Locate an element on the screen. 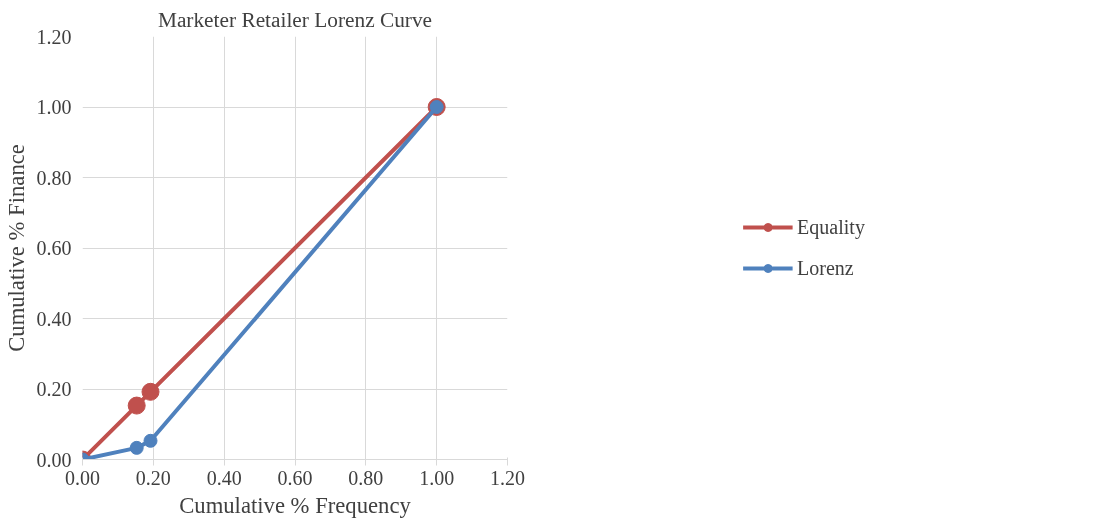 The image size is (1106, 525). y-tick-label: 0.60 is located at coordinates (54, 248).